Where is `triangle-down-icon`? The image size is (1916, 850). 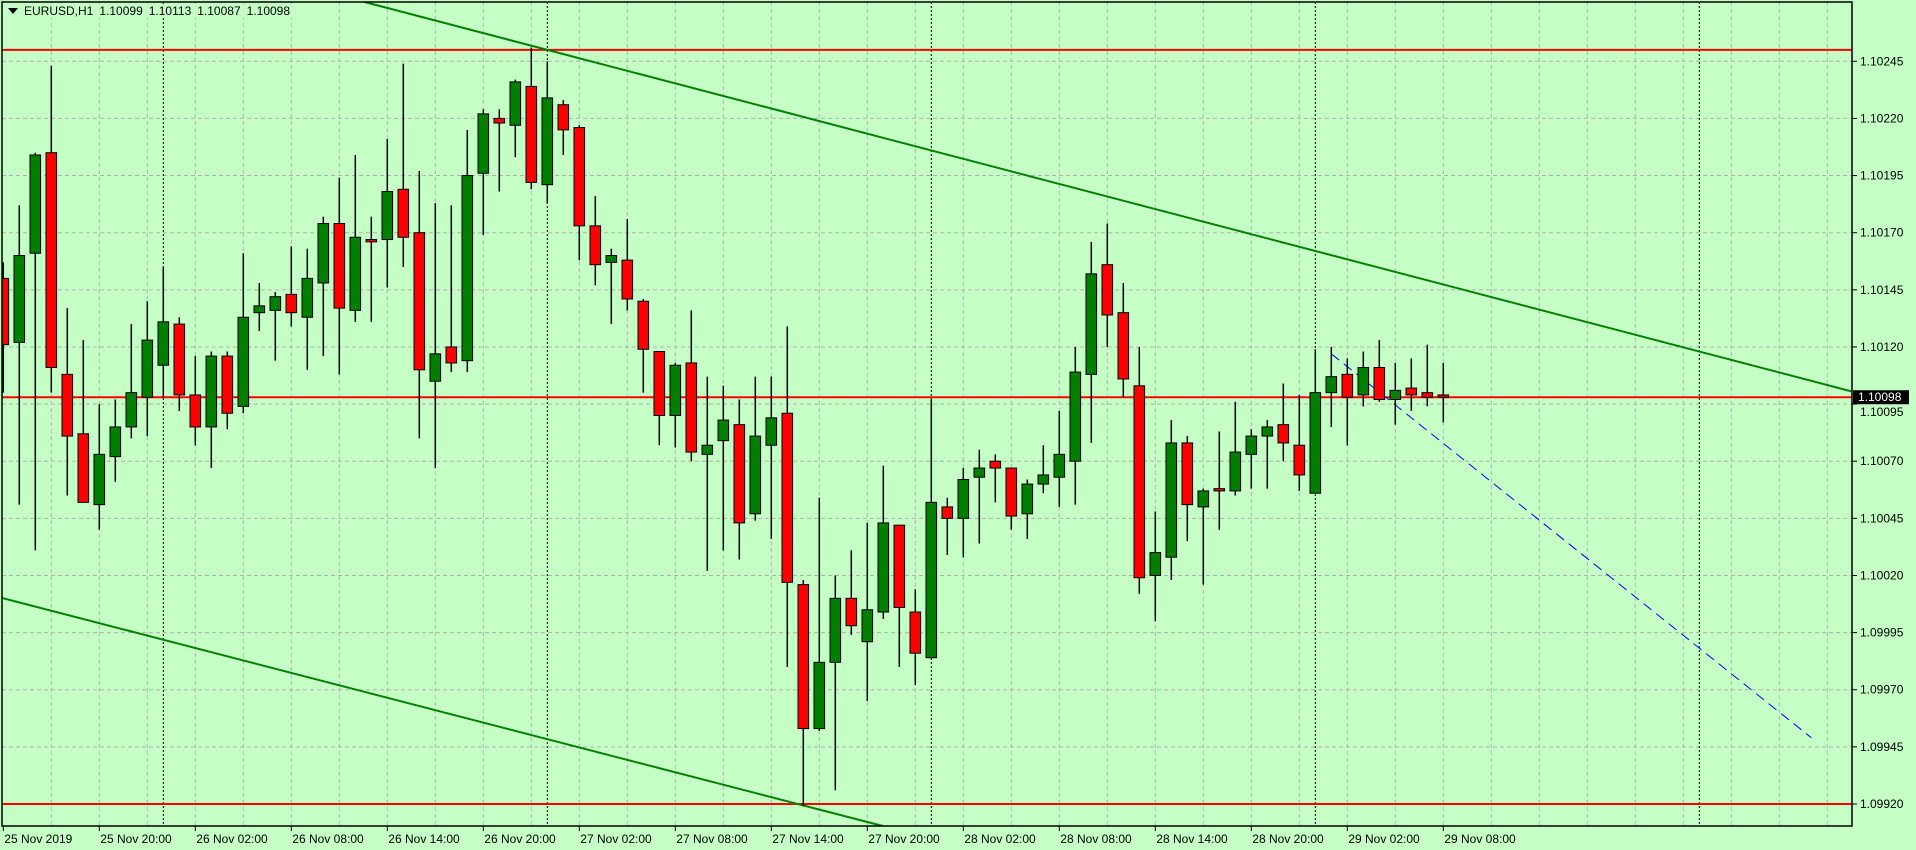
triangle-down-icon is located at coordinates (13, 11).